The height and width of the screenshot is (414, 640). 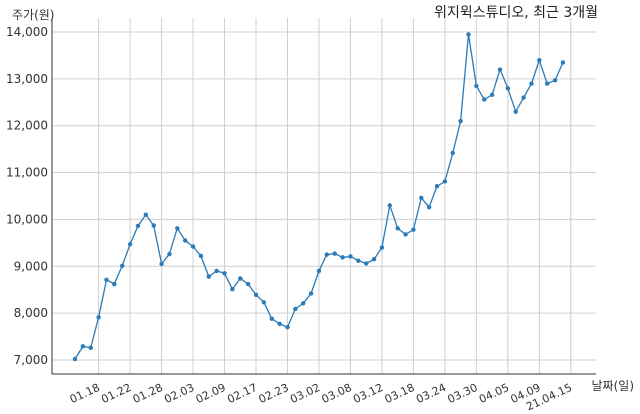 What do you see at coordinates (31, 313) in the screenshot?
I see `y-tick-label: 8,000` at bounding box center [31, 313].